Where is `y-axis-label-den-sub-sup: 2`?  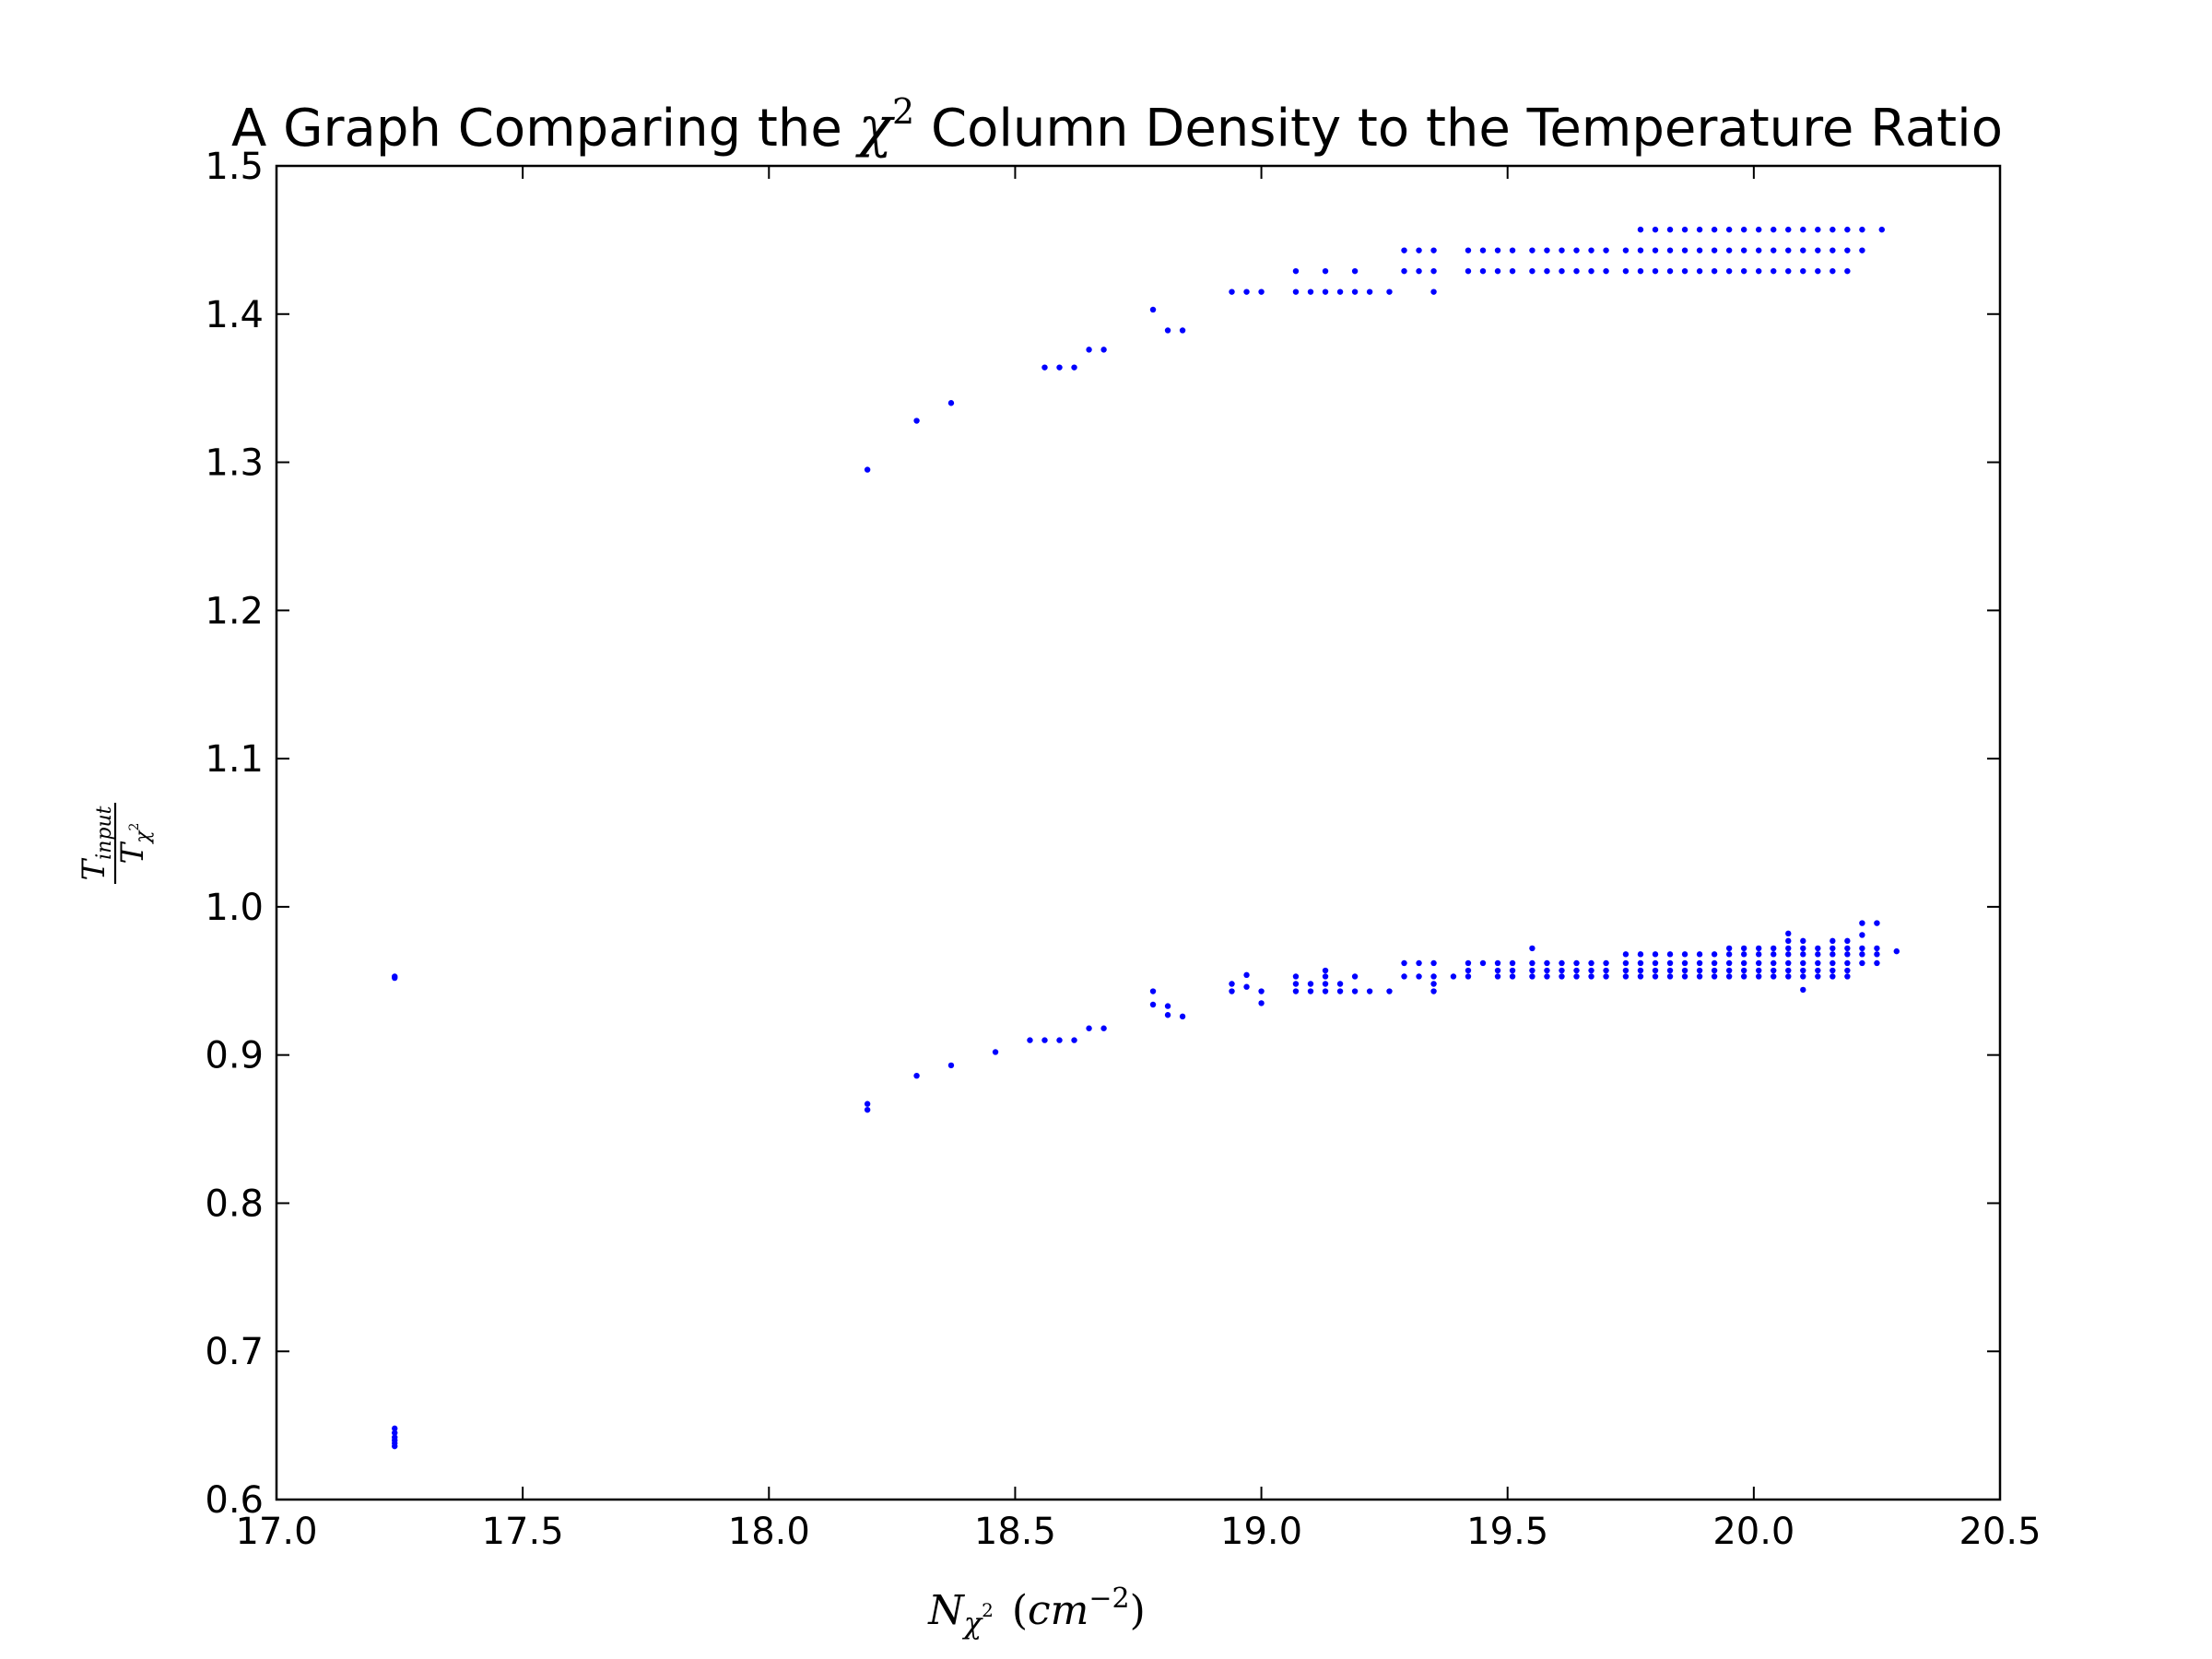
y-axis-label-den-sub-sup: 2 is located at coordinates (134, 827).